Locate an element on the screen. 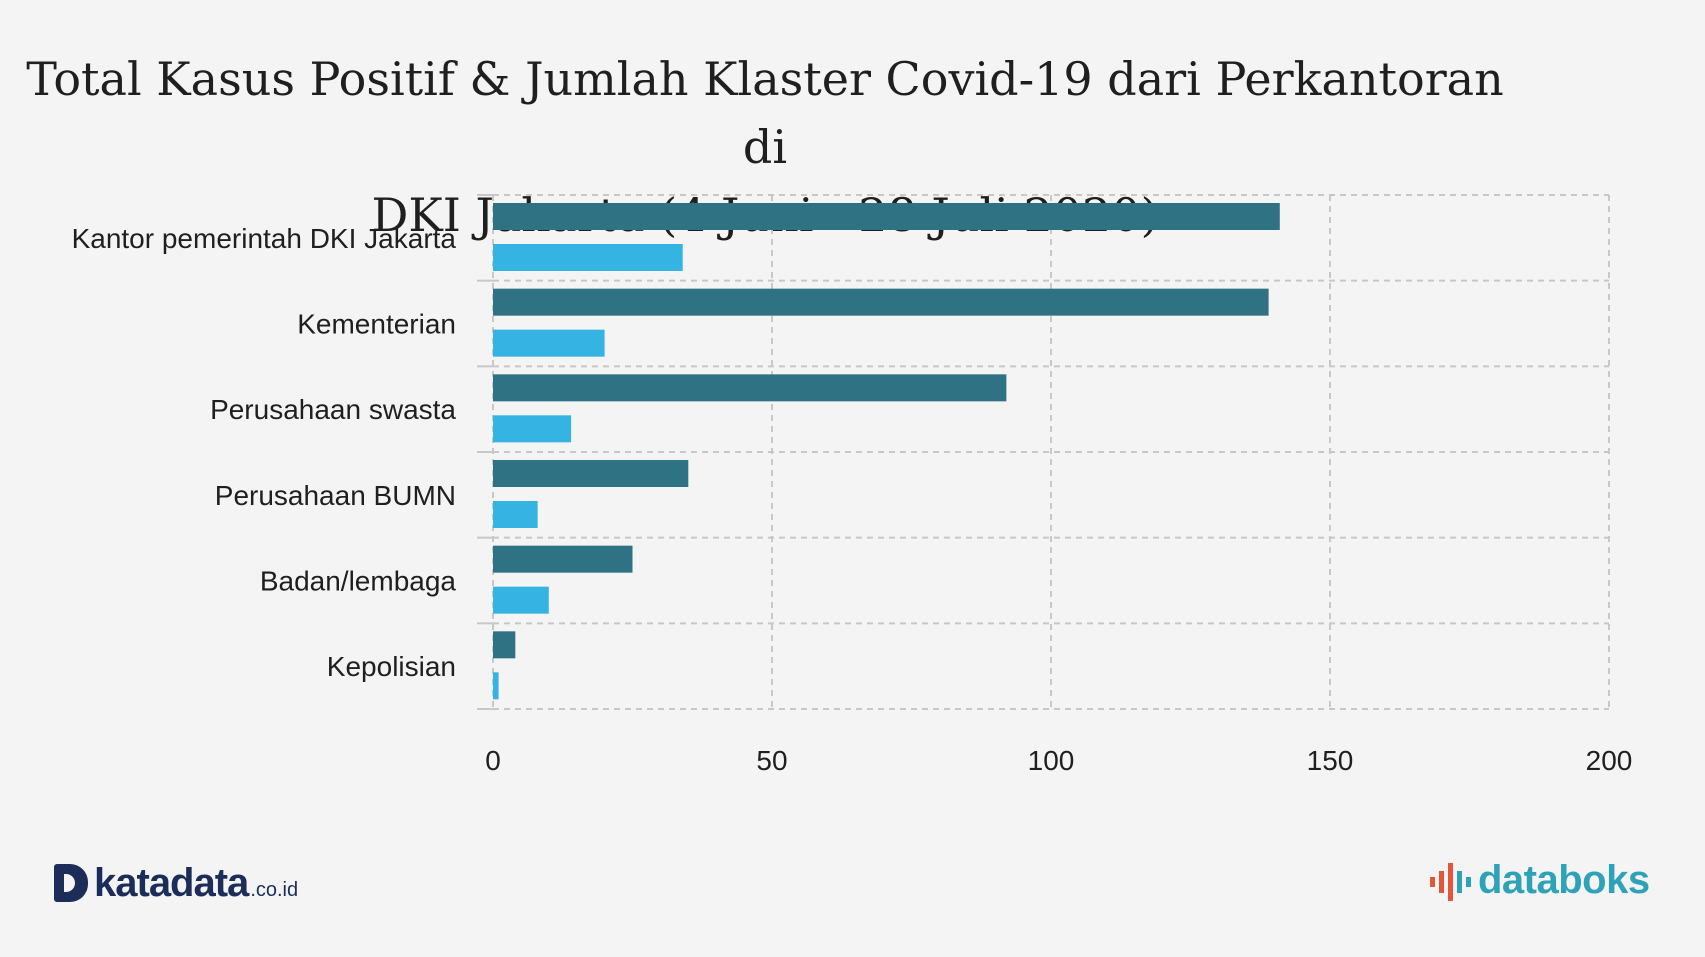  katadata-logo-icon is located at coordinates (71, 883).